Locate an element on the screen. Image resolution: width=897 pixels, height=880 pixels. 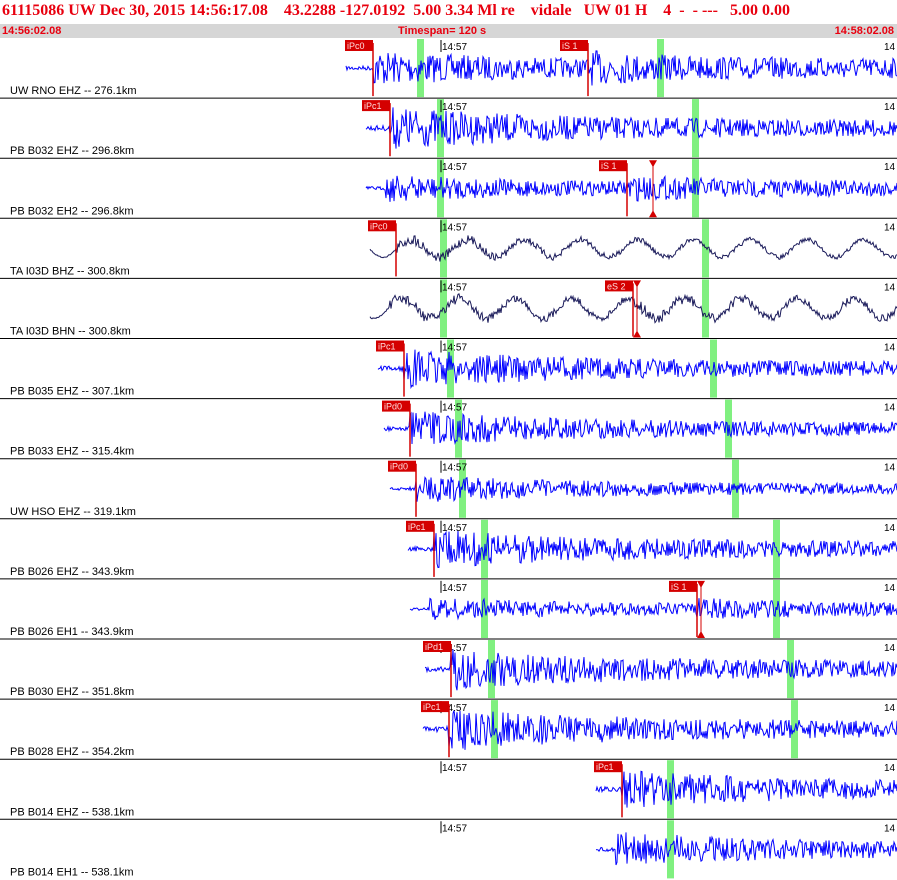
channel-row: 14:57 14 iPd0 UW HSO EHZ -- 319.1km is located at coordinates (448, 489).